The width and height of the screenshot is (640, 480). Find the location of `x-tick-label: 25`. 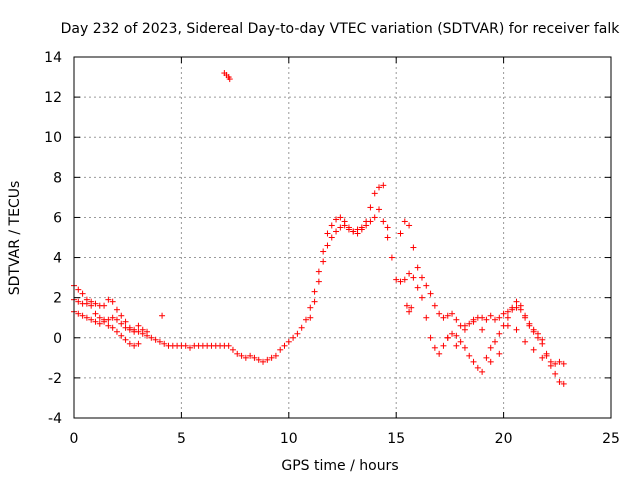

x-tick-label: 25 is located at coordinates (611, 439).